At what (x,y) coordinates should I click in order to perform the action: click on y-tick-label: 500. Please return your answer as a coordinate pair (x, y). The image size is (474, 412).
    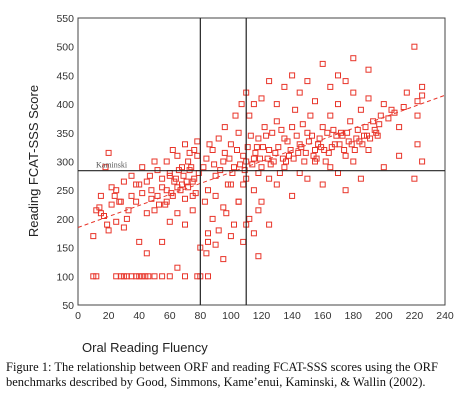
    Looking at the image, I should click on (65, 48).